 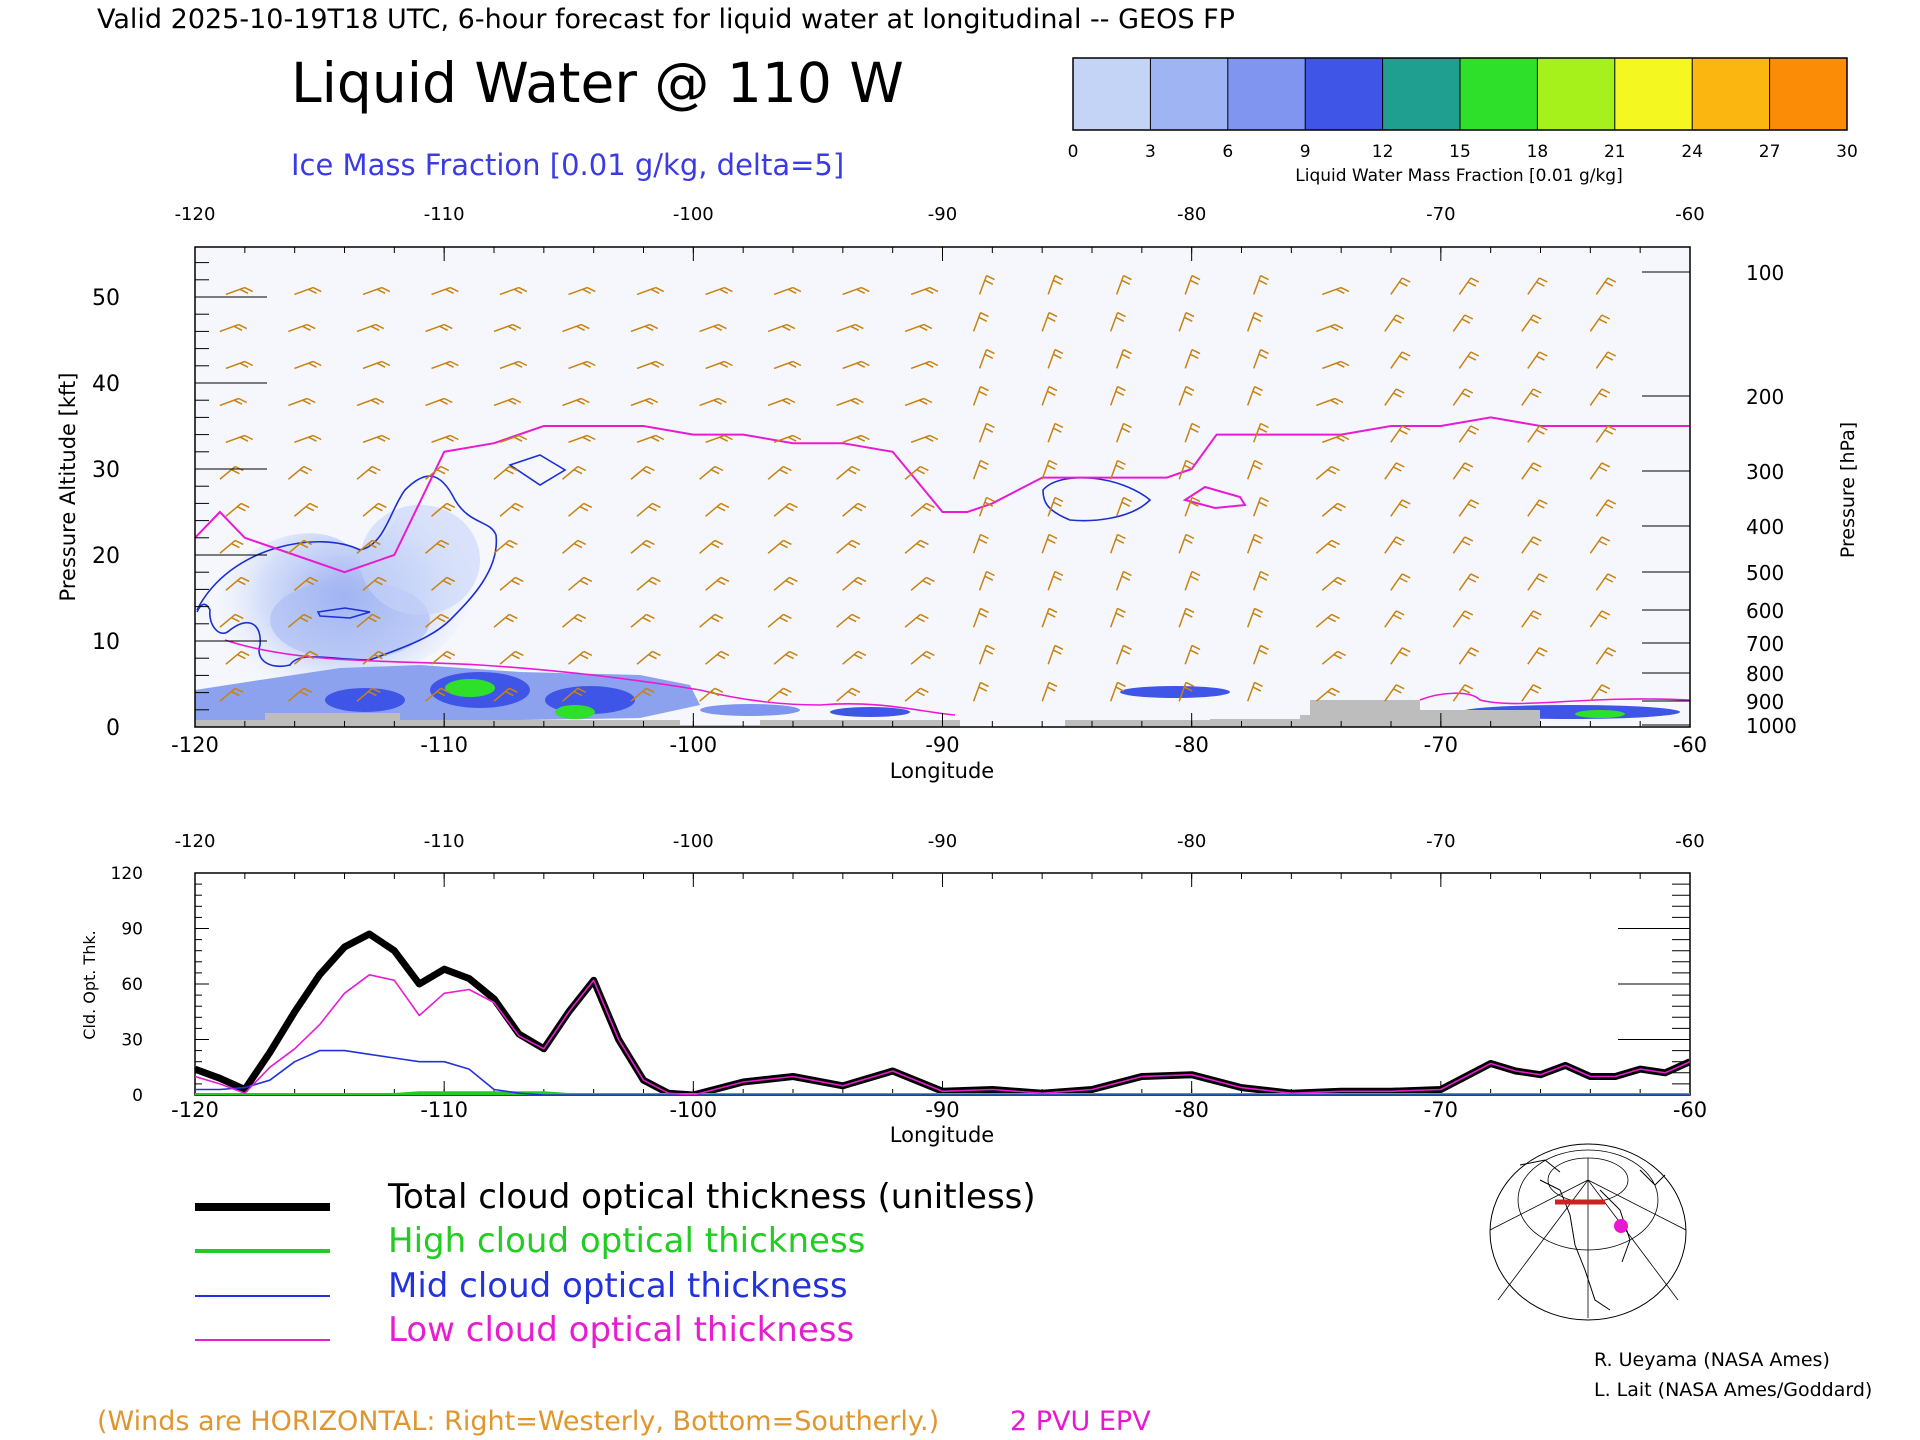 What do you see at coordinates (942, 771) in the screenshot?
I see `top-xlabel: Longitude` at bounding box center [942, 771].